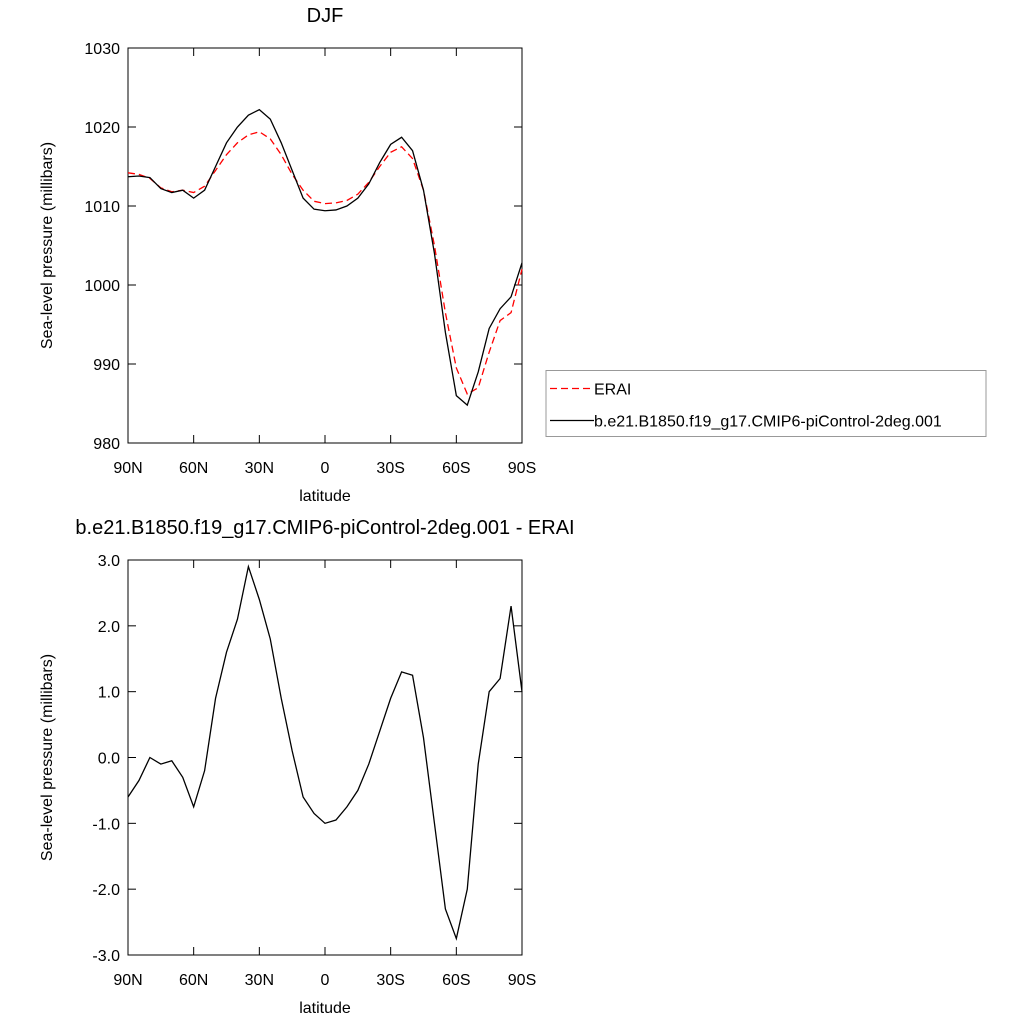 The image size is (1024, 1029). Describe the element at coordinates (106, 365) in the screenshot. I see `y-tick-label: 990` at that location.